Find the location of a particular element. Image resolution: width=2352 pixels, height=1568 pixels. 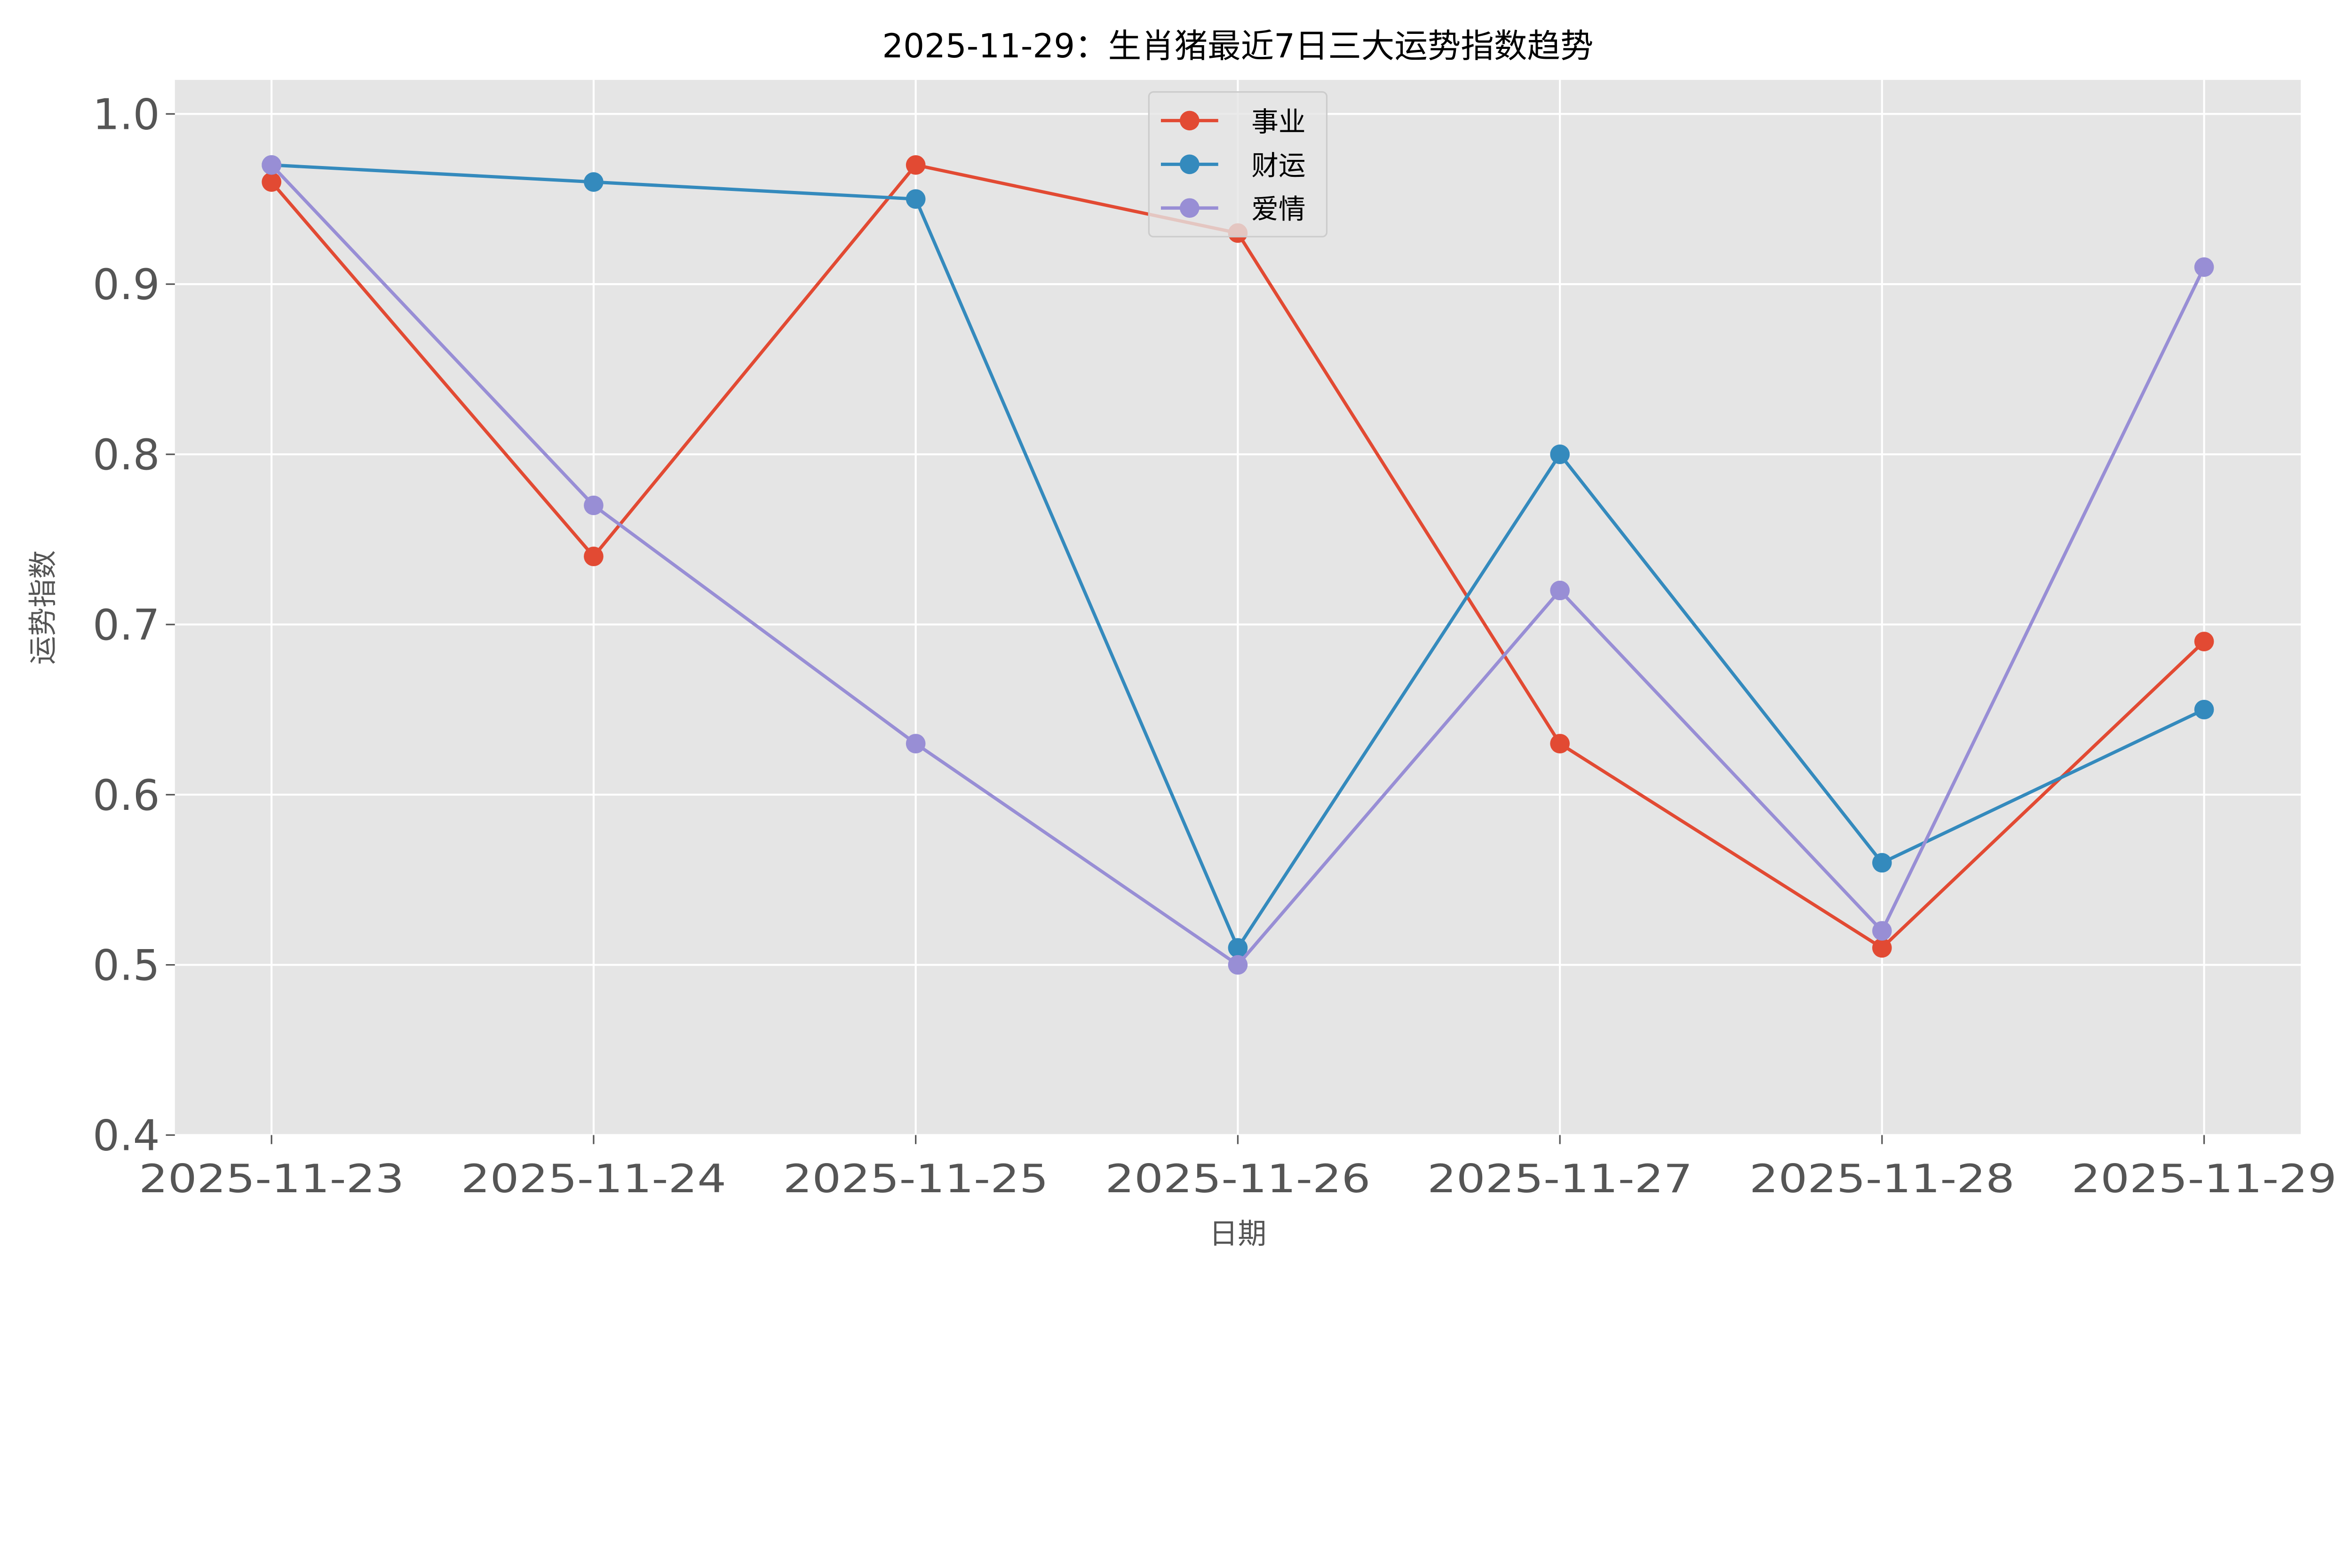

y-tick-label: 0.7 is located at coordinates (126, 626).